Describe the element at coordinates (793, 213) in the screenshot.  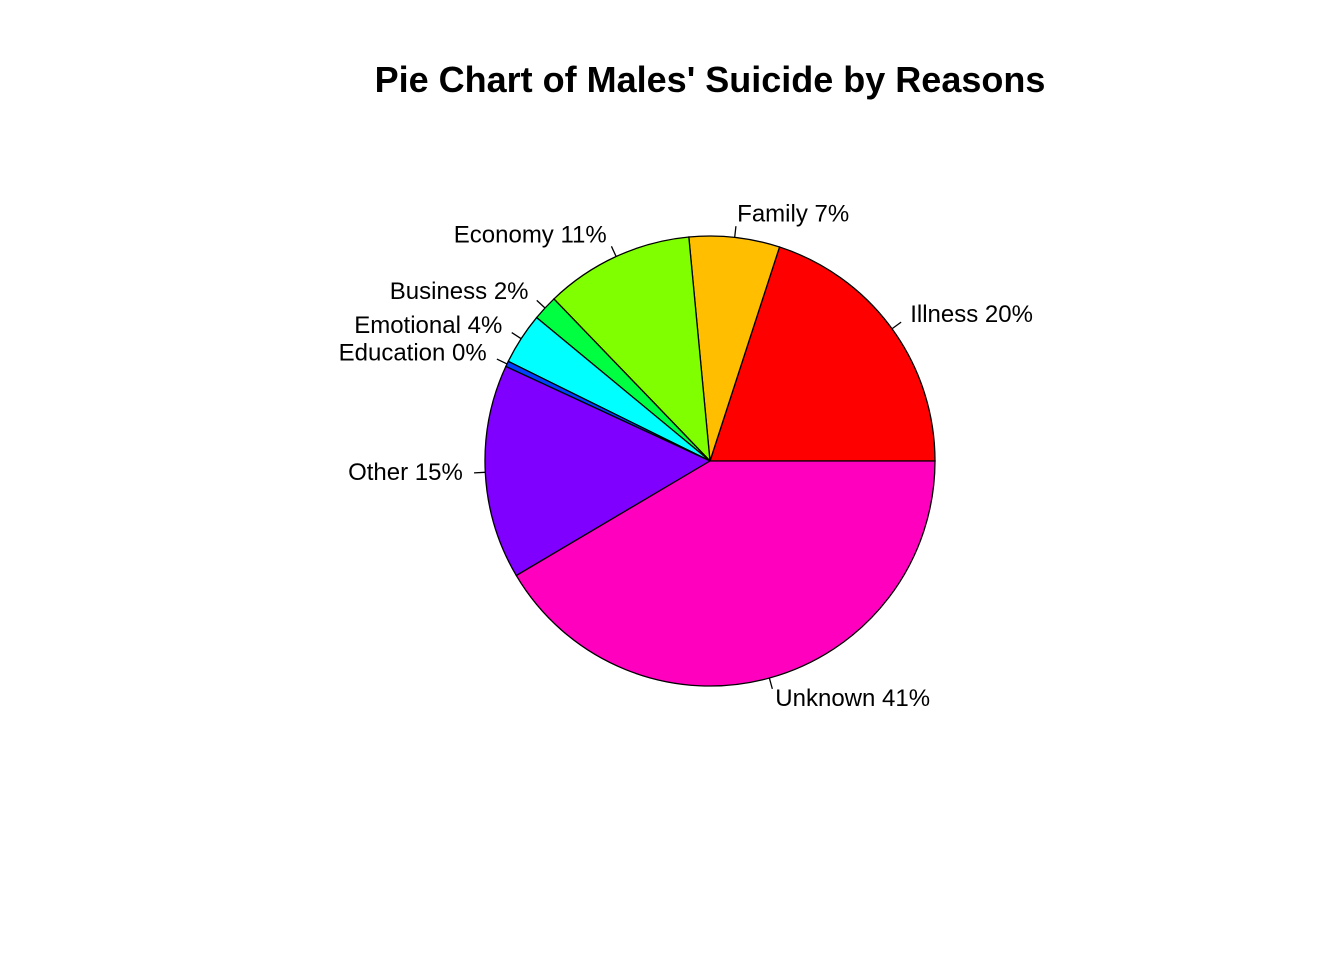
I see `slice-label-family: Family 7%` at that location.